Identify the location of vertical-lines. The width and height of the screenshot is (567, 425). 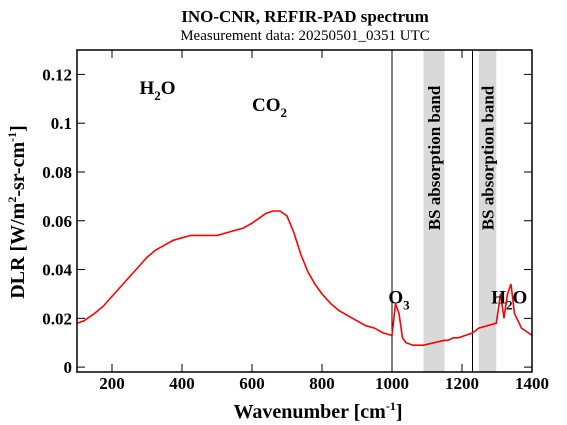
(432, 211).